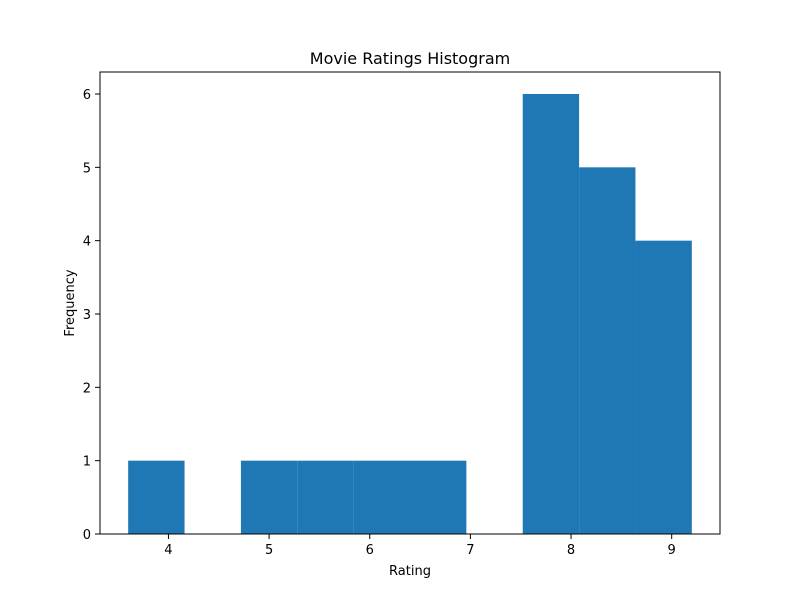  I want to click on y-tick-label: 6, so click(87, 95).